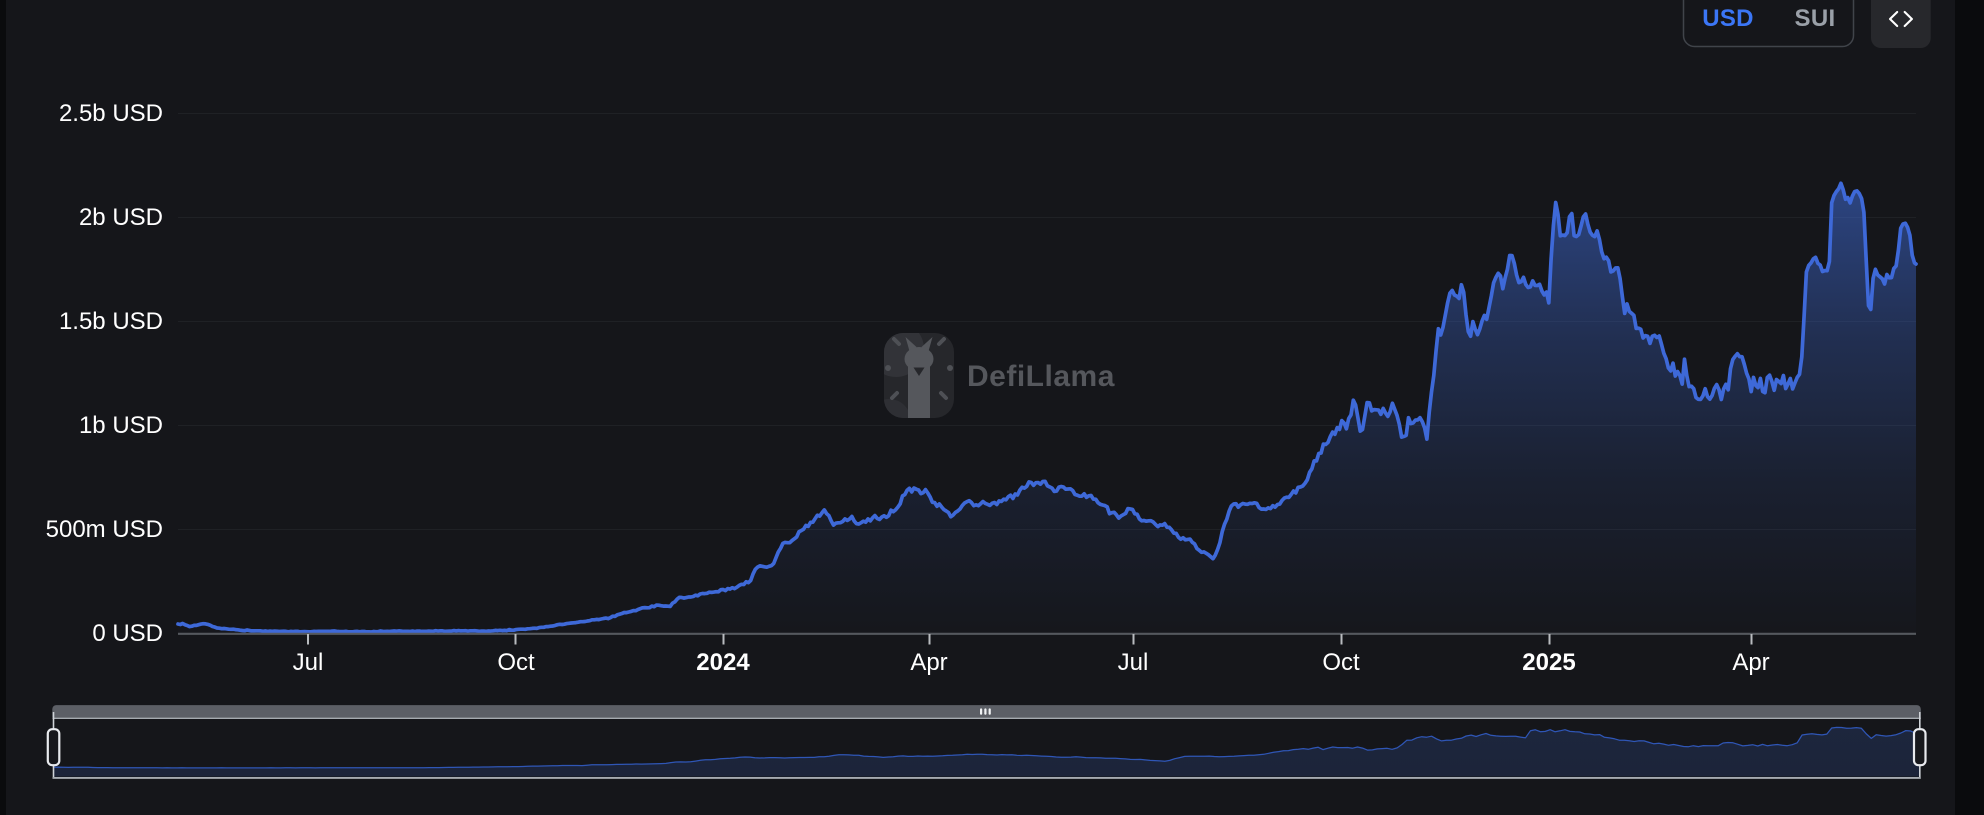 The height and width of the screenshot is (815, 1984). What do you see at coordinates (121, 425) in the screenshot?
I see `svg-text: 1b USD` at bounding box center [121, 425].